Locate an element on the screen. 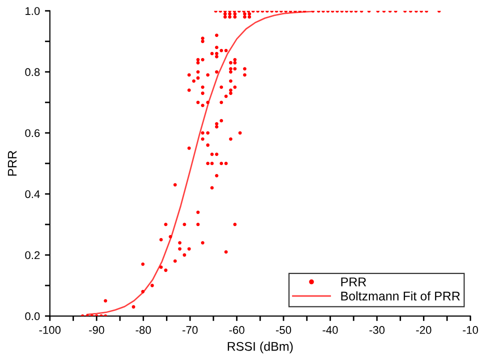 The image size is (489, 362). y-axis-title: PRR is located at coordinates (12, 163).